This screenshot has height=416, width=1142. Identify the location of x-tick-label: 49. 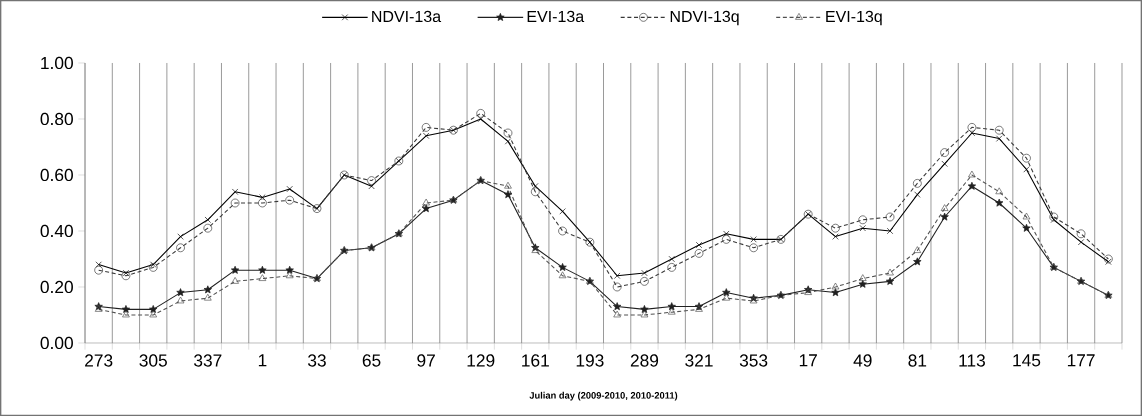
(862, 360).